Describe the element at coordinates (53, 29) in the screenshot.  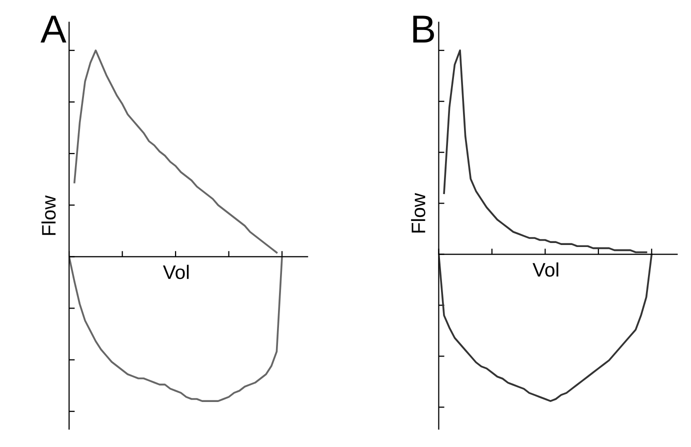
I see `chart-title: A` at that location.